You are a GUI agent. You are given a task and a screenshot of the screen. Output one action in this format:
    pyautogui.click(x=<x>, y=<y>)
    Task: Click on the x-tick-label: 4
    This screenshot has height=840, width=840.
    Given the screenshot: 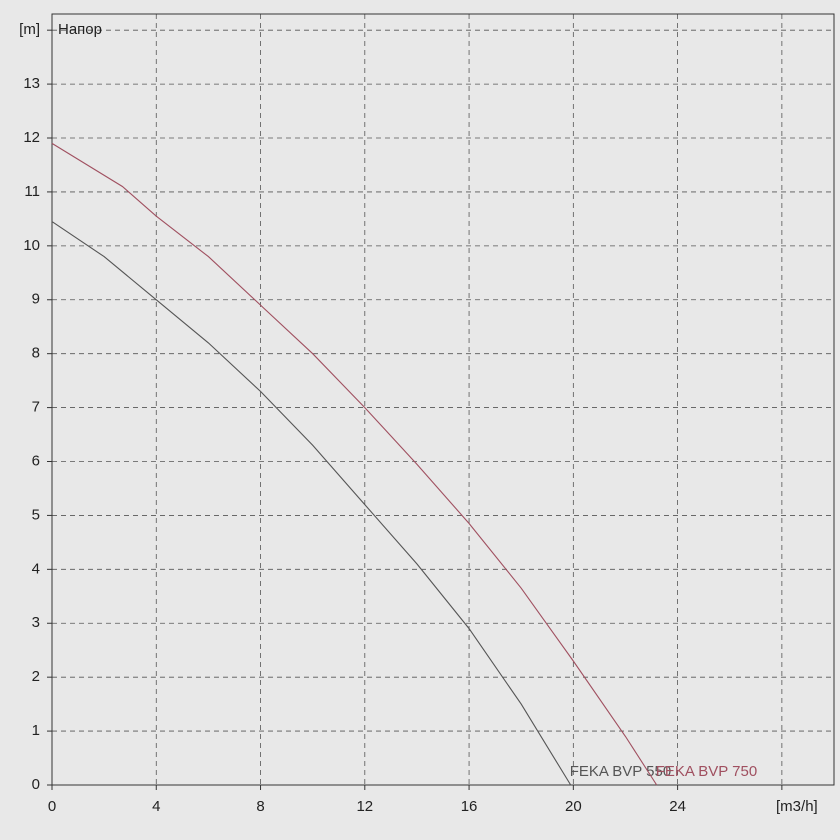 What is the action you would take?
    pyautogui.click(x=156, y=806)
    